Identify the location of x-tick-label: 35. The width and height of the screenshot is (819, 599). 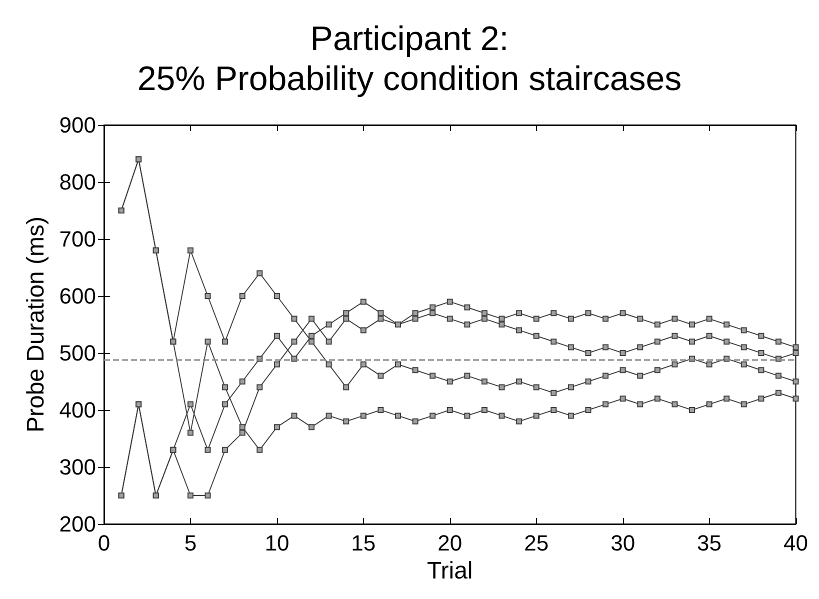
(709, 543).